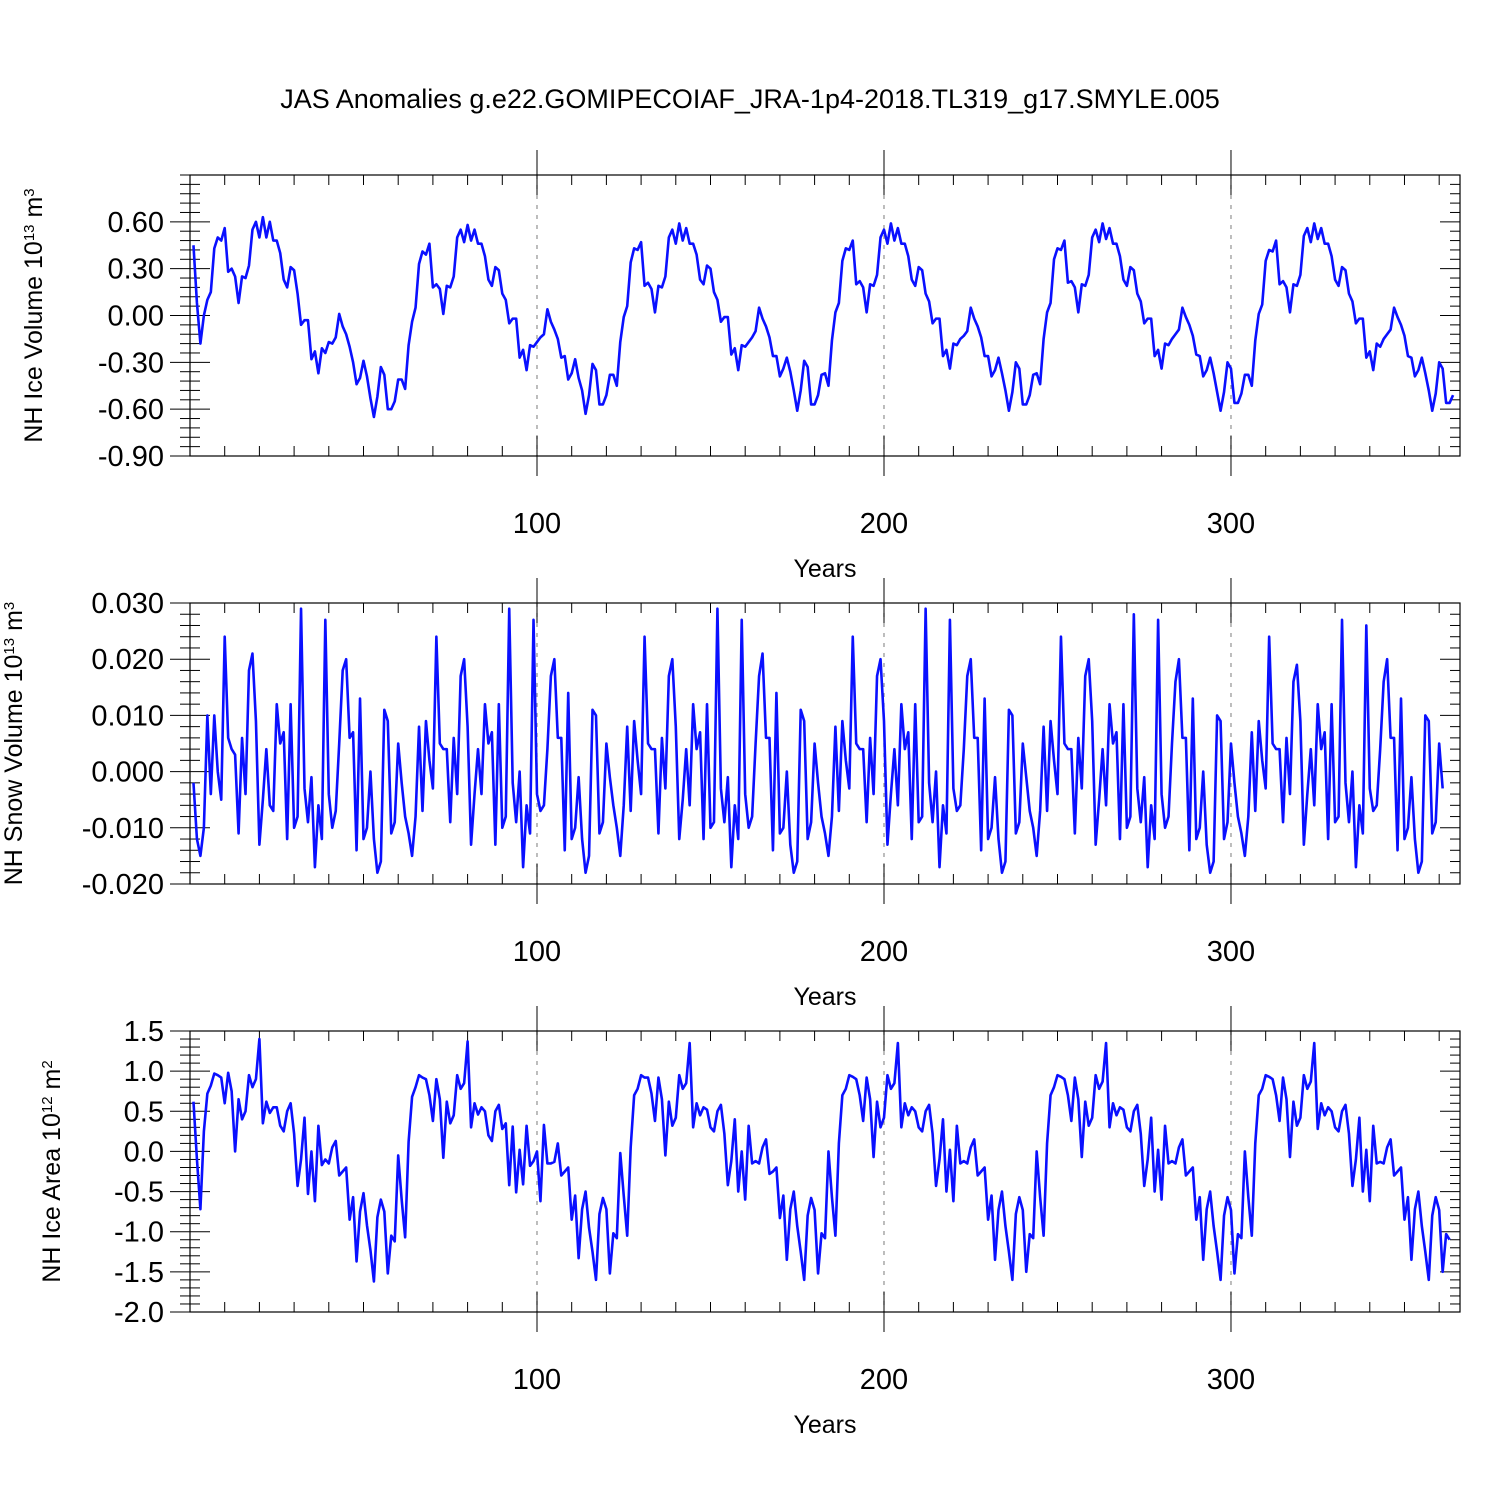  I want to click on y-tick-label: -0.60, so click(131, 410).